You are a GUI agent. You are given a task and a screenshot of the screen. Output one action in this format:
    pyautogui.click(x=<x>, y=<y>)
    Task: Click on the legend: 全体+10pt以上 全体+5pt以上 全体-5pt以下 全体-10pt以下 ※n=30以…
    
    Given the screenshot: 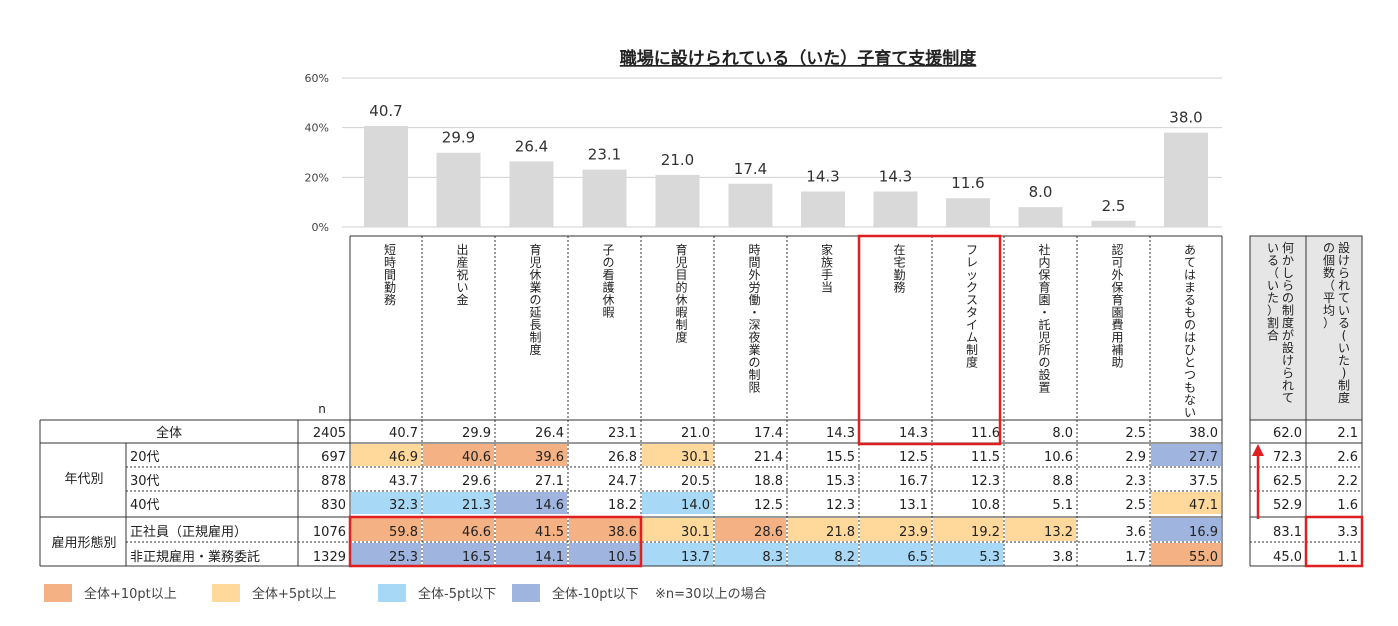 What is the action you would take?
    pyautogui.click(x=405, y=593)
    